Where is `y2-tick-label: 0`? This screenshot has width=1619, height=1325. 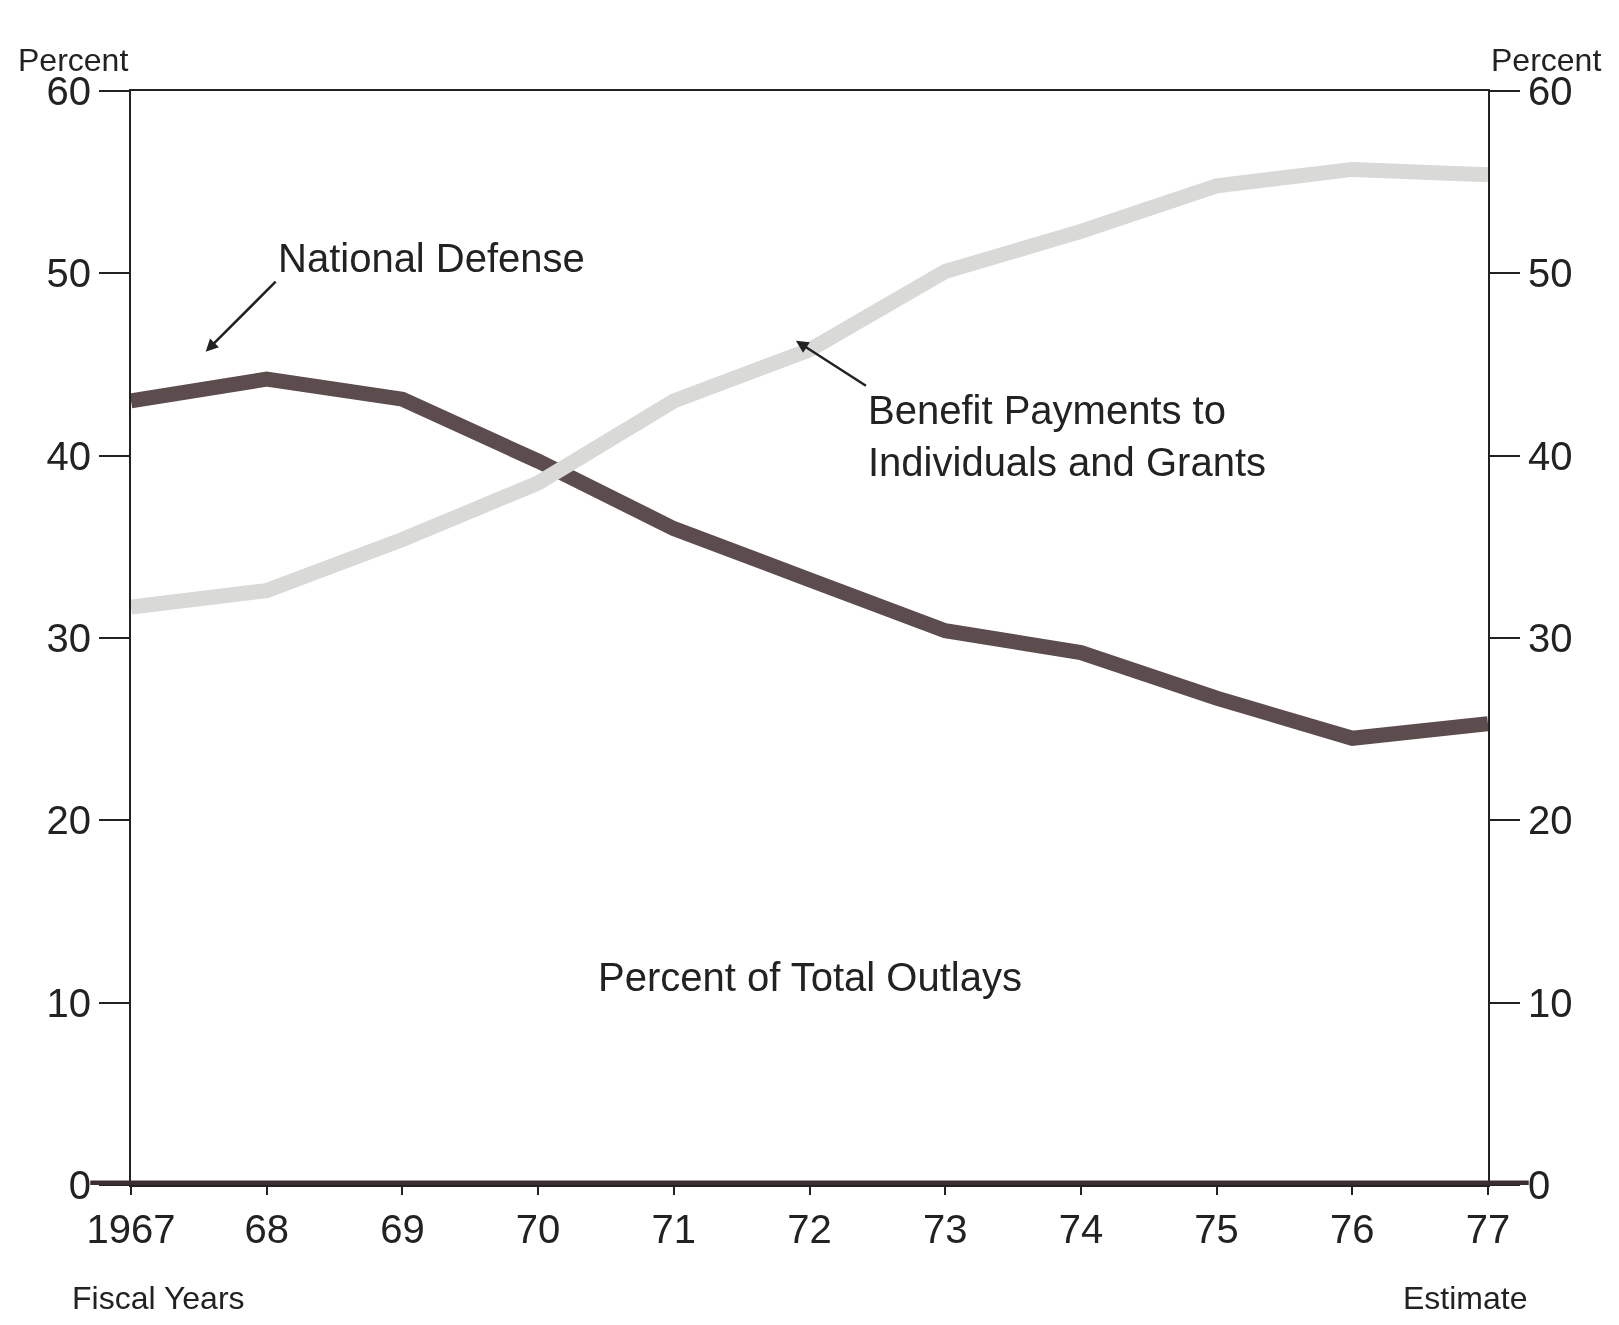
y2-tick-label: 0 is located at coordinates (1539, 1185).